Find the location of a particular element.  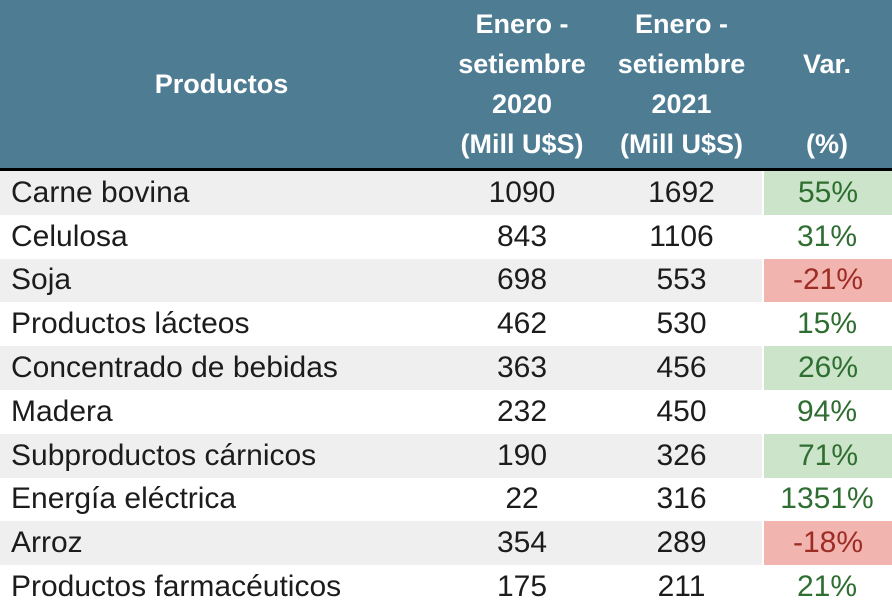

header-productos: Productos is located at coordinates (221, 84).